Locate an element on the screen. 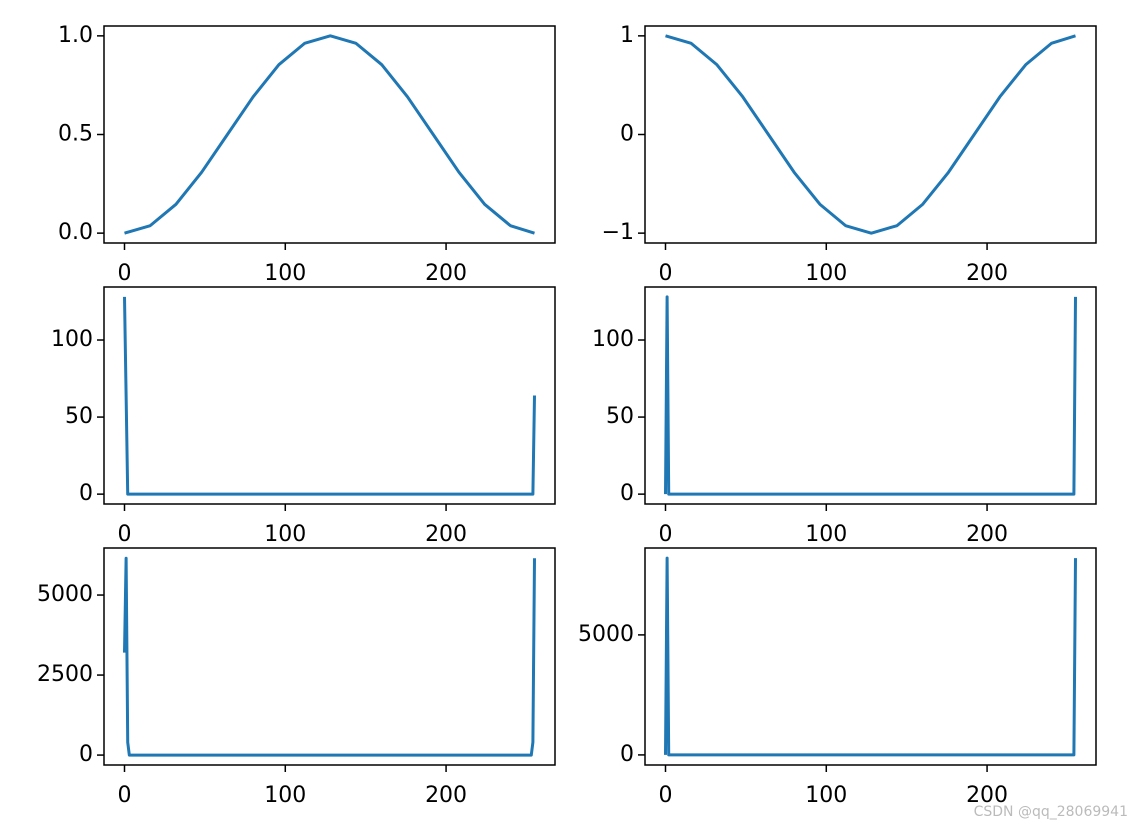 The width and height of the screenshot is (1141, 830). watermark: CSDN @qq_28069941 is located at coordinates (1051, 812).